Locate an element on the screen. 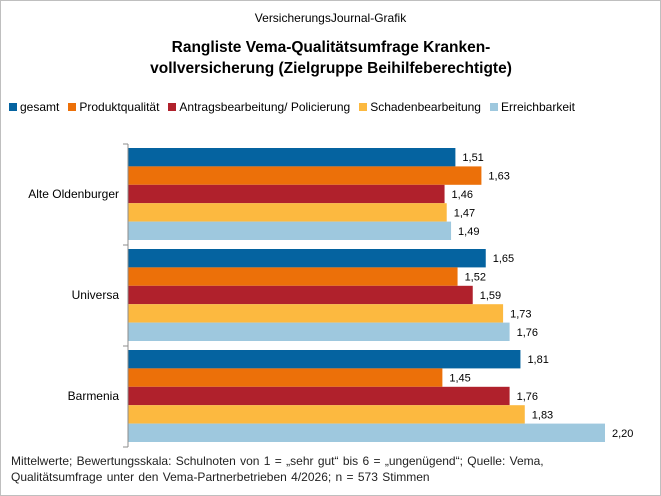  data-label: 1,81 is located at coordinates (537, 360).